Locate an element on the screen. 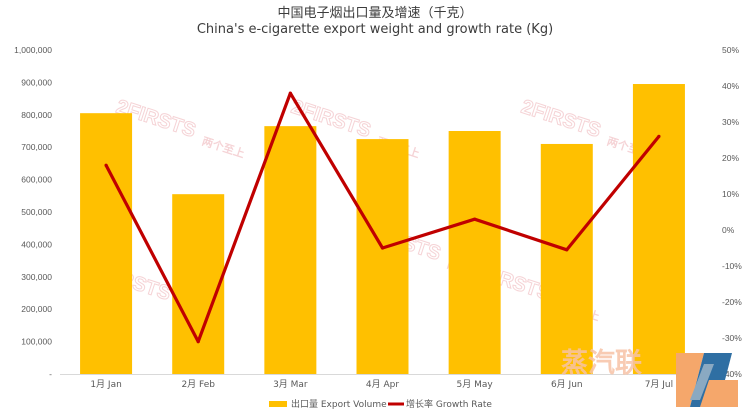  watermark-cn-text: 两个至上 is located at coordinates (223, 147).